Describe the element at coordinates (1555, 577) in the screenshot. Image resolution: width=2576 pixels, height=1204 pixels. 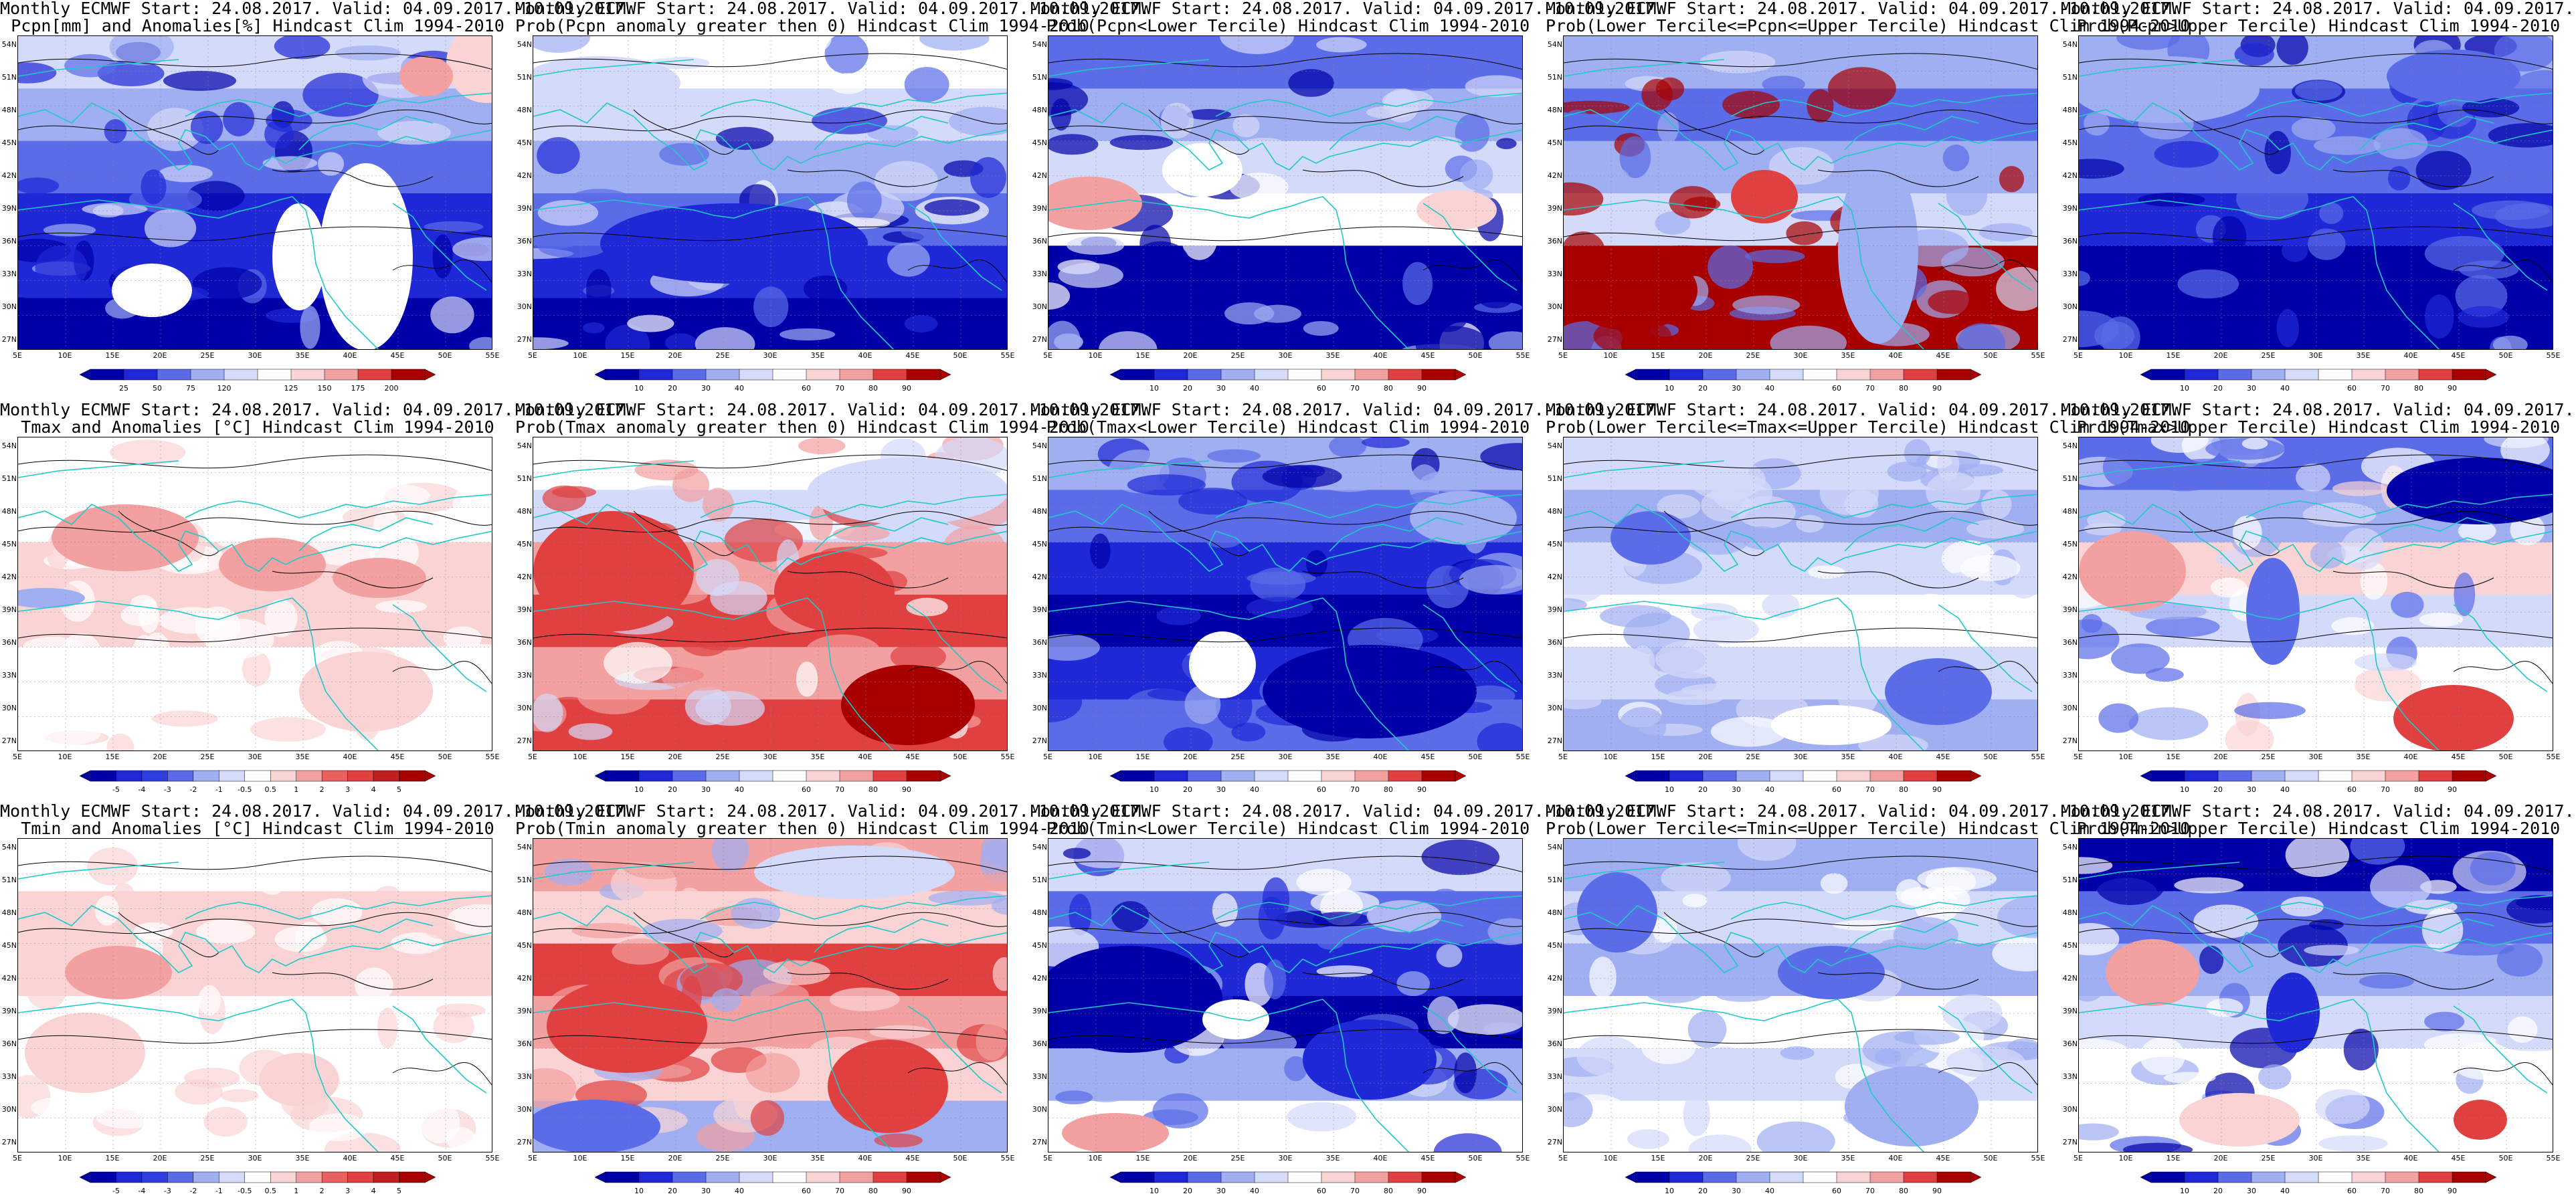
I see `latitude-label: 42N` at that location.